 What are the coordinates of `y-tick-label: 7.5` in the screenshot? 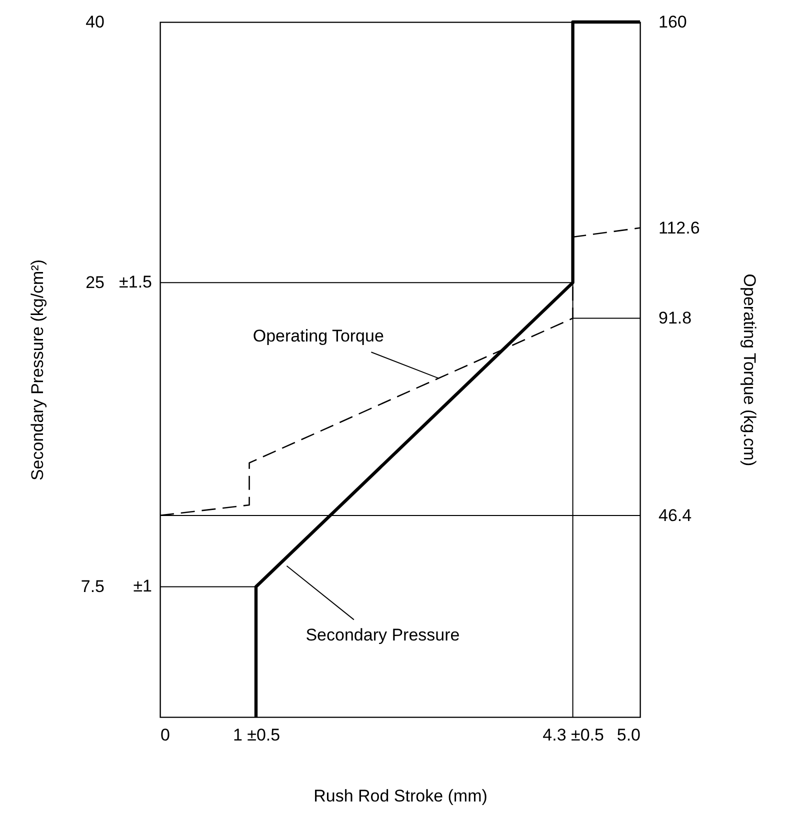 It's located at (92, 586).